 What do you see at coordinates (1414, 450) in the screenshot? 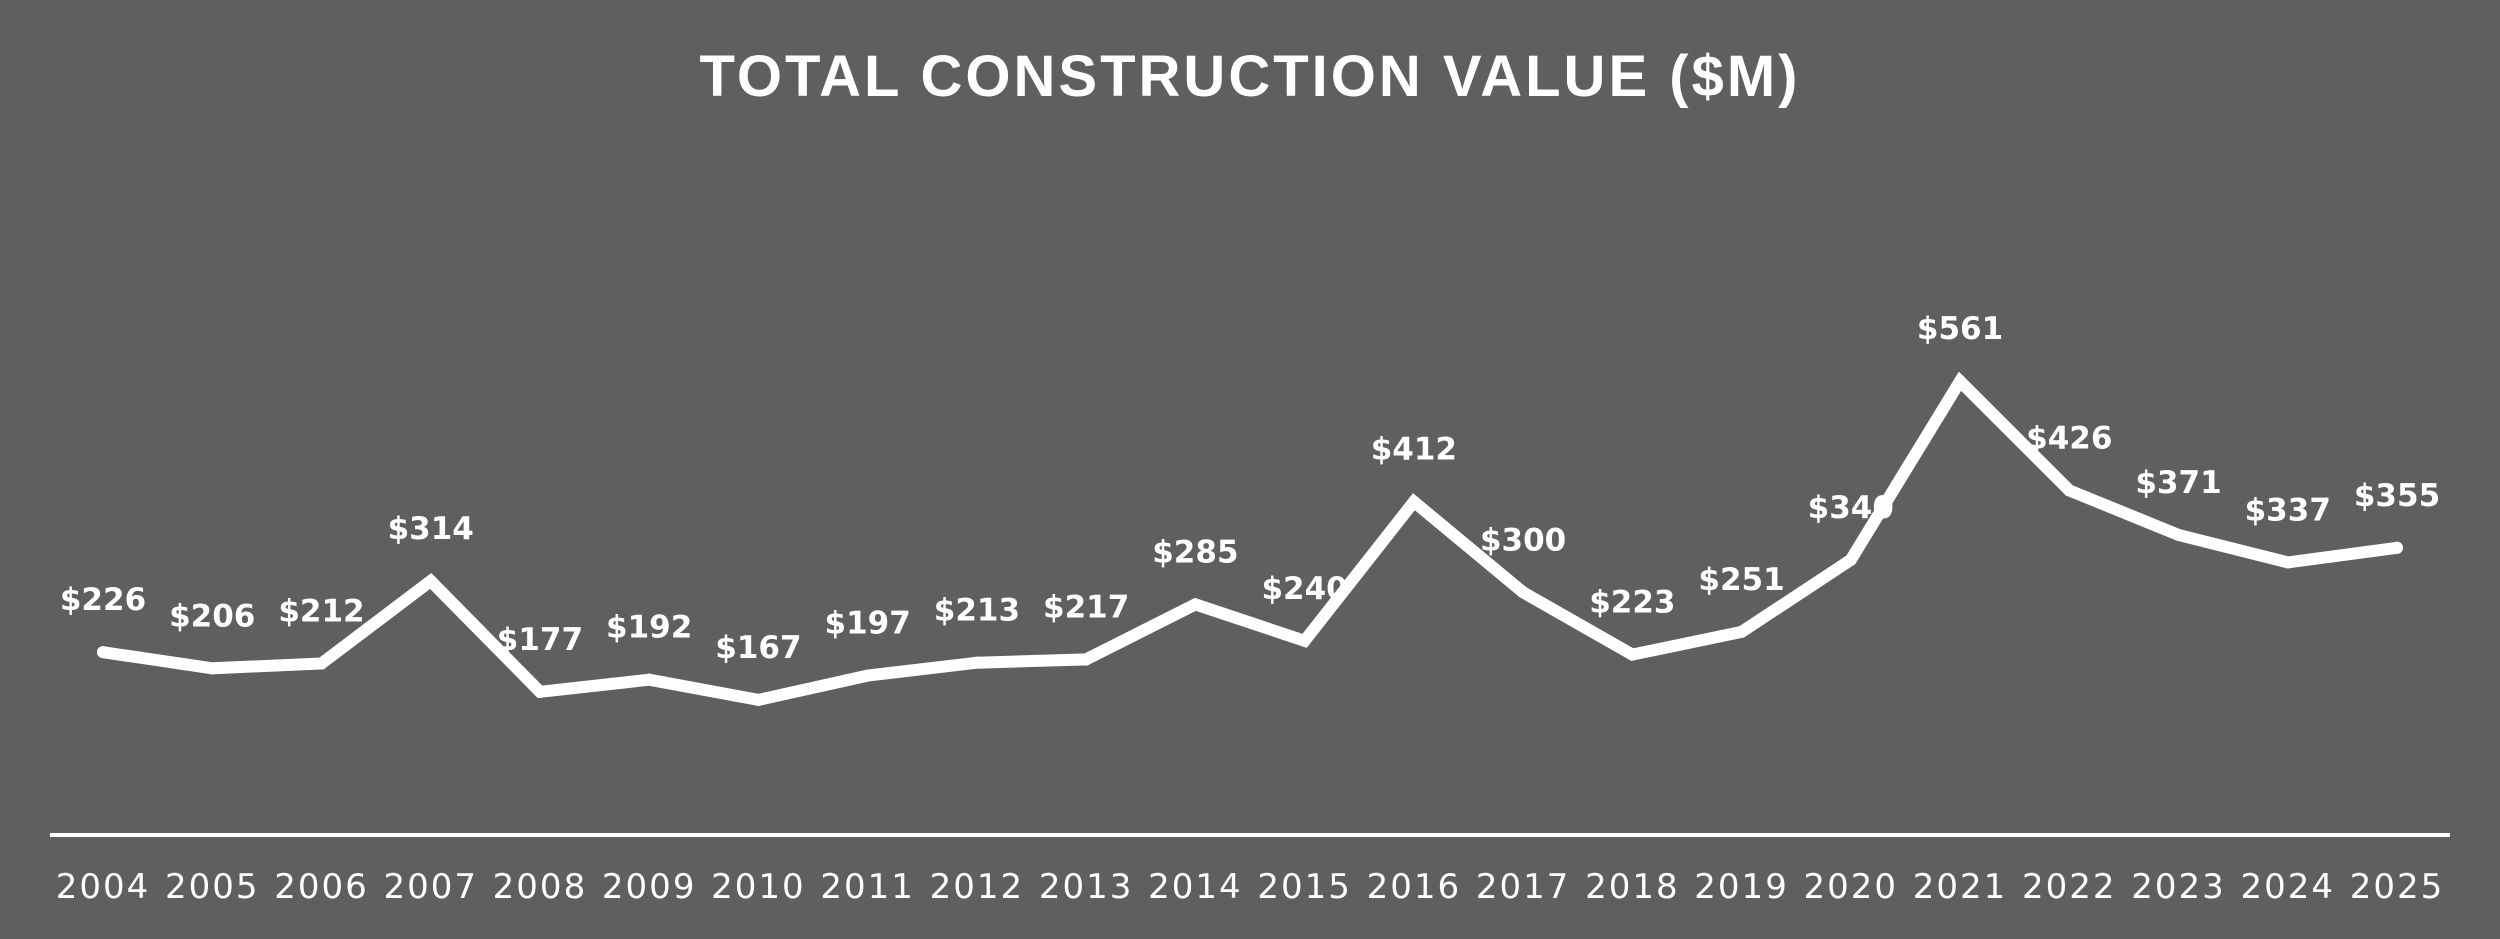
I see `data-label: $412` at bounding box center [1414, 450].